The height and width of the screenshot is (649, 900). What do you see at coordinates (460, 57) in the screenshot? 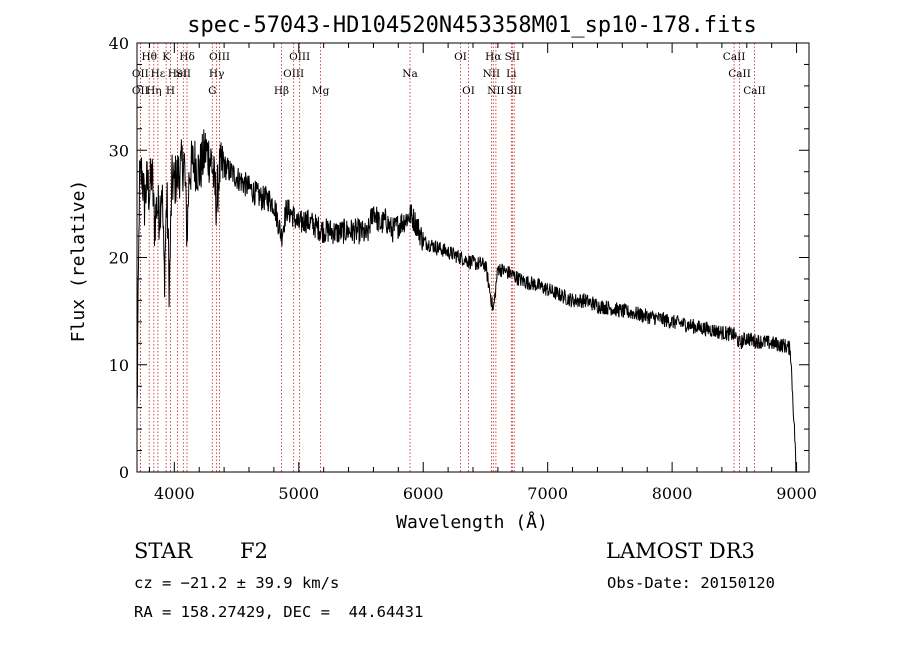
I see `line-label-18: OI` at bounding box center [460, 57].